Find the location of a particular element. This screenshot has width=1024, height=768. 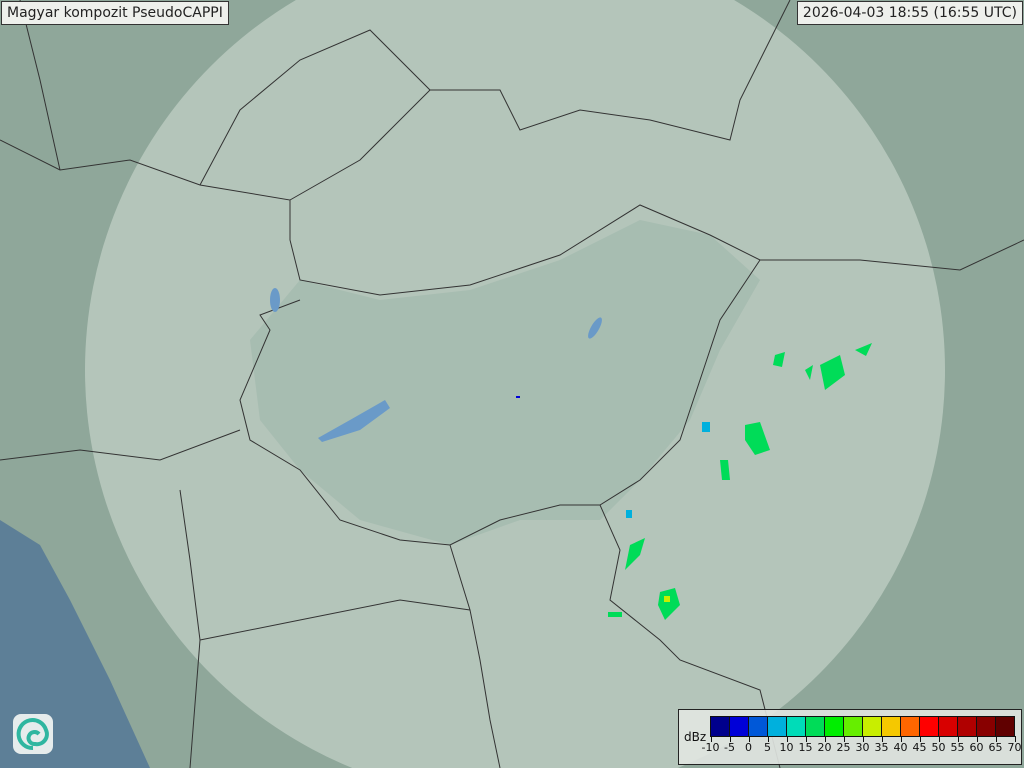

legend-tick-label: 45 is located at coordinates (919, 747).